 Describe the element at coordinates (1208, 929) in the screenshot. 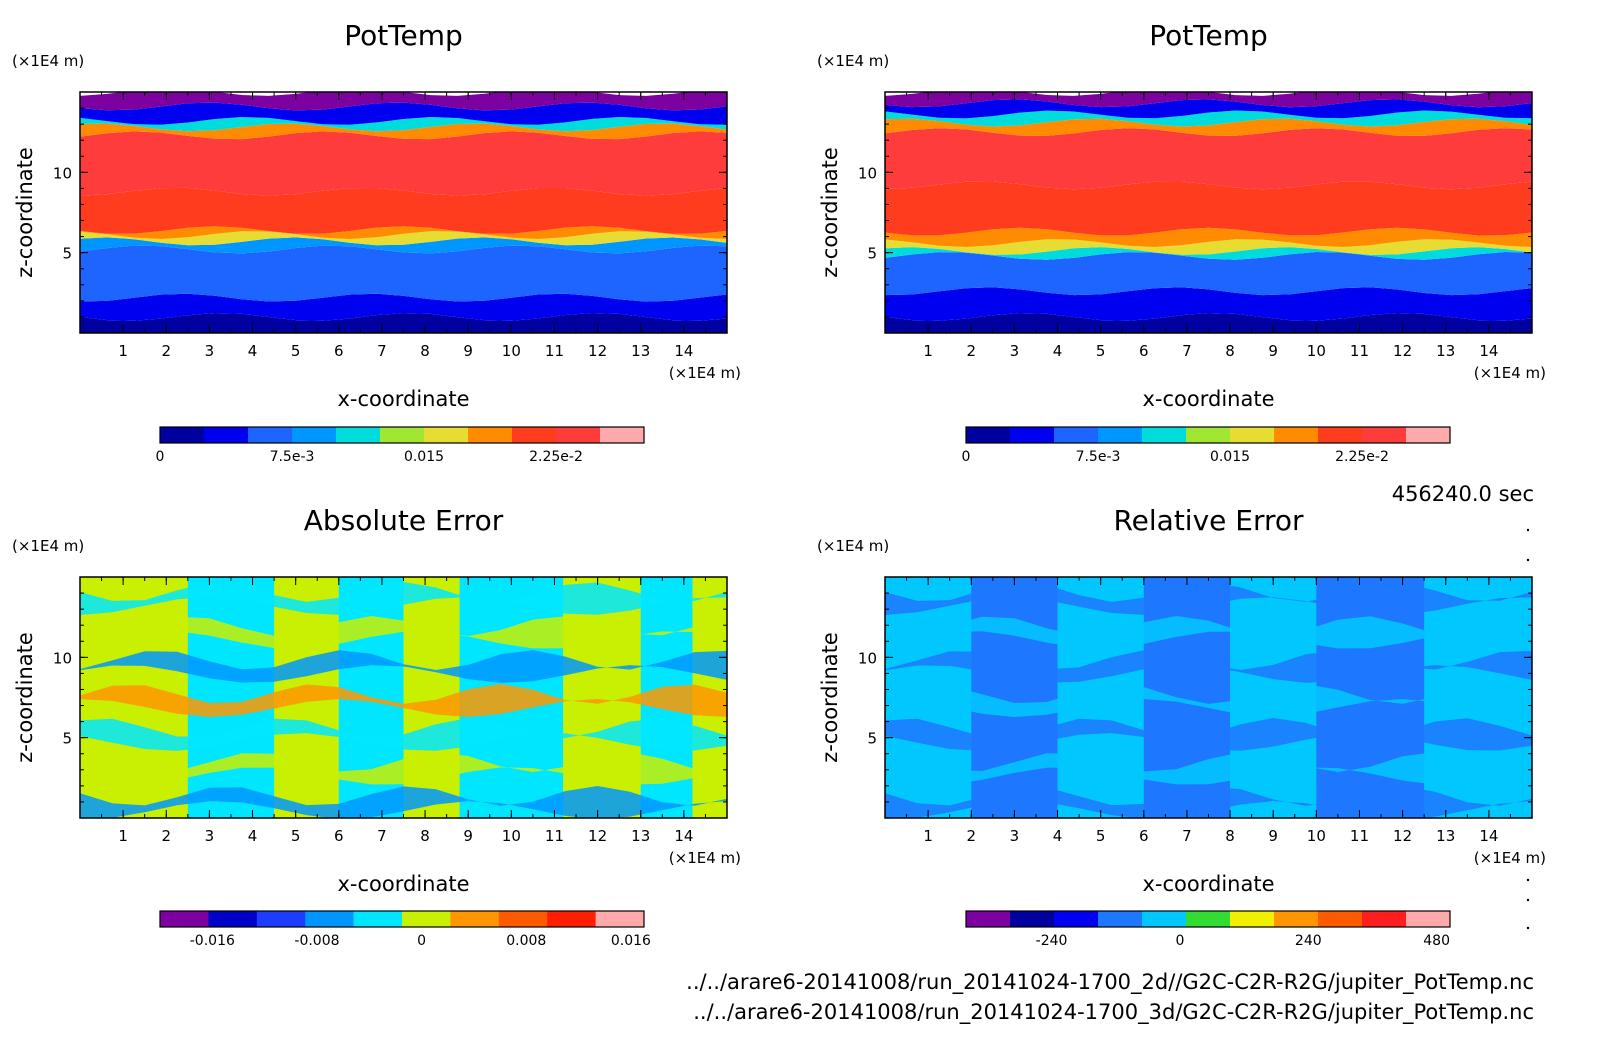

I see `colorbar: -240 0 240 480` at that location.